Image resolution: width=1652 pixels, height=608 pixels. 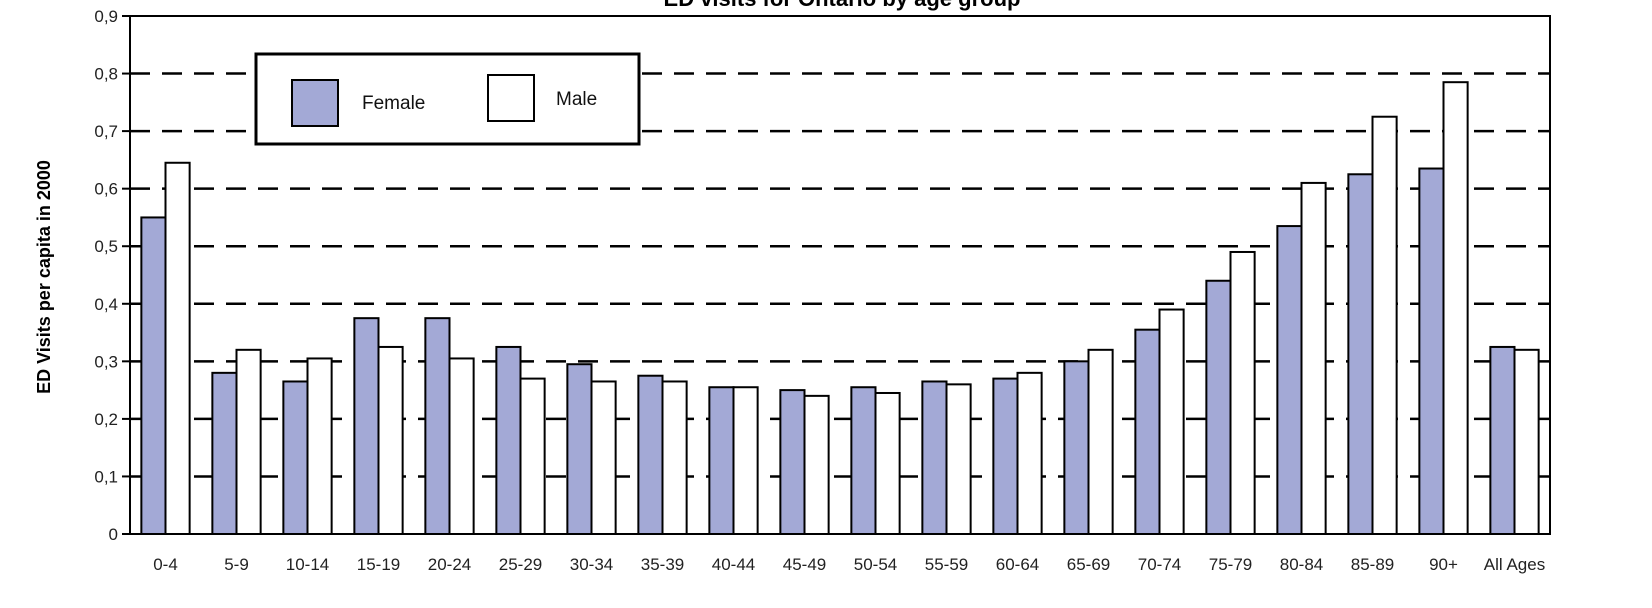 What do you see at coordinates (1017, 564) in the screenshot?
I see `x-tick-label: 60-64` at bounding box center [1017, 564].